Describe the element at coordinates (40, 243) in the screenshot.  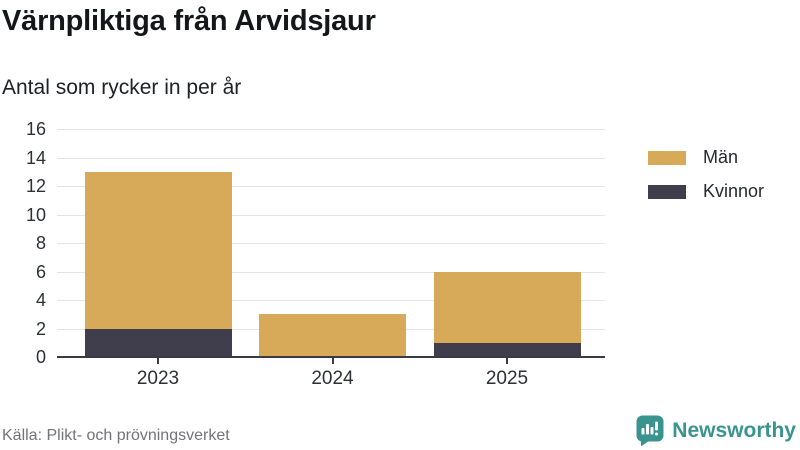
I see `y-tick-label: 8` at that location.